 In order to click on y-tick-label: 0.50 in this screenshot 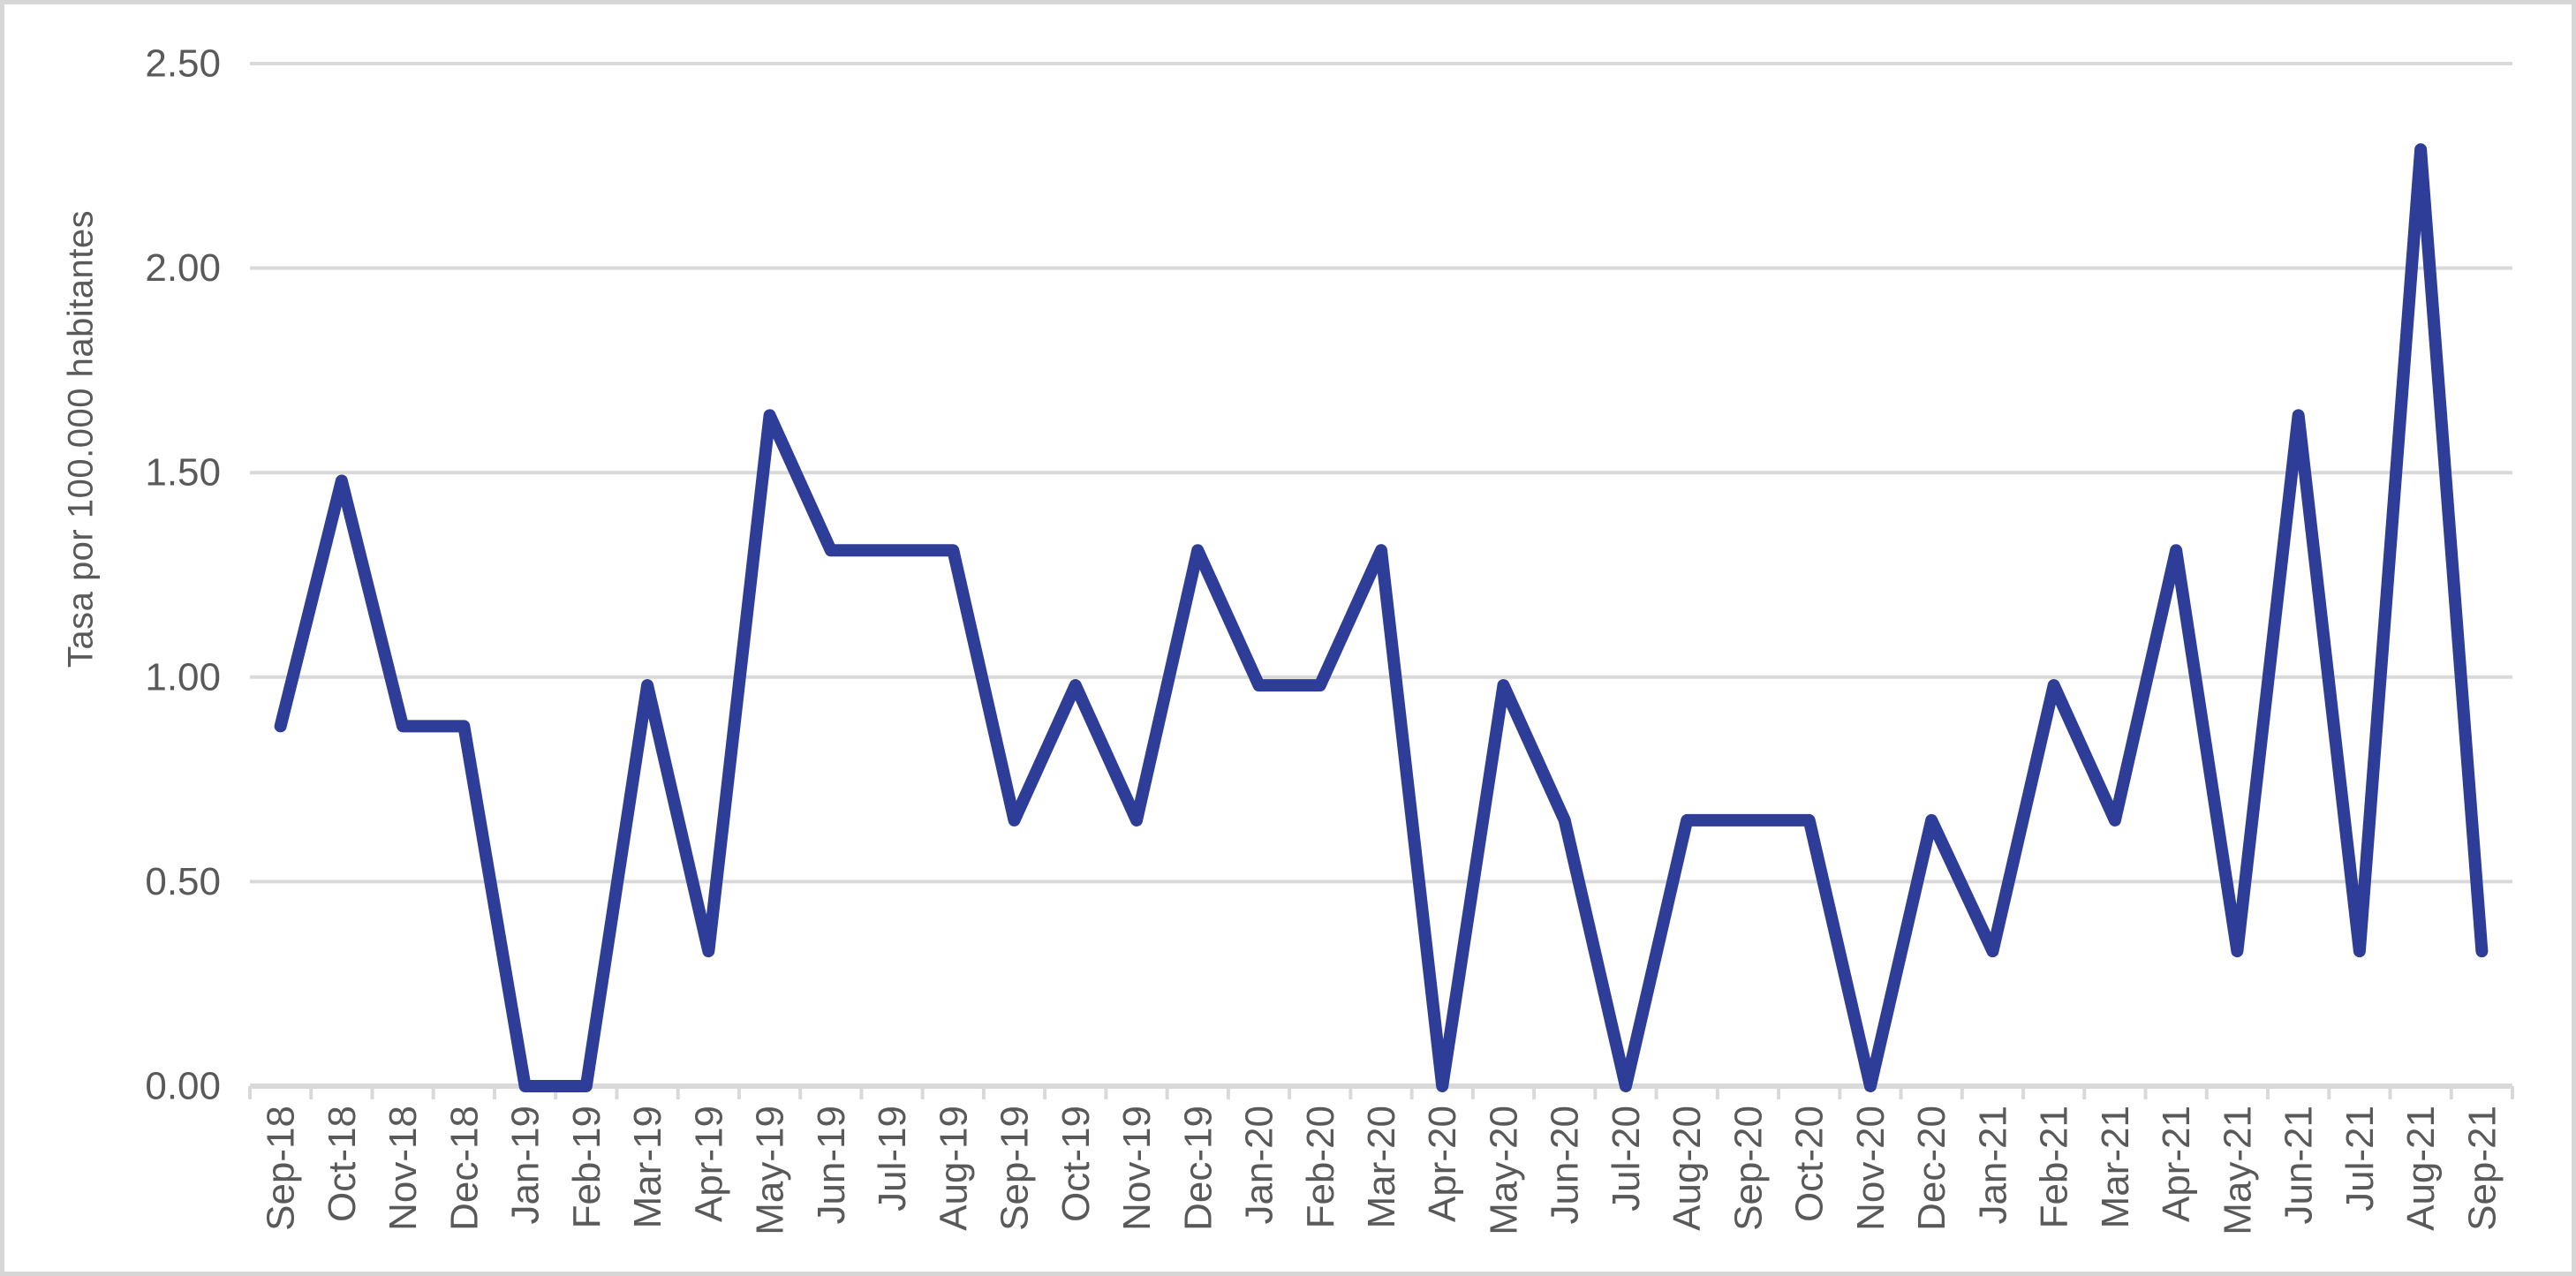, I will do `click(183, 881)`.